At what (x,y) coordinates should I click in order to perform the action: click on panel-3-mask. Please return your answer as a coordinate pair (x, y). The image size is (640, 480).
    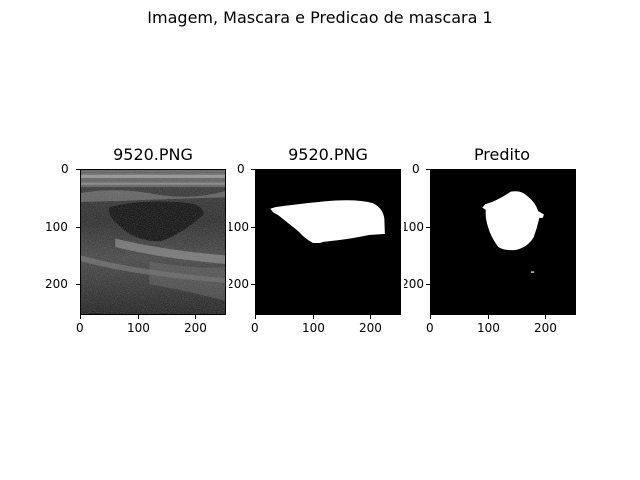
    Looking at the image, I should click on (503, 242).